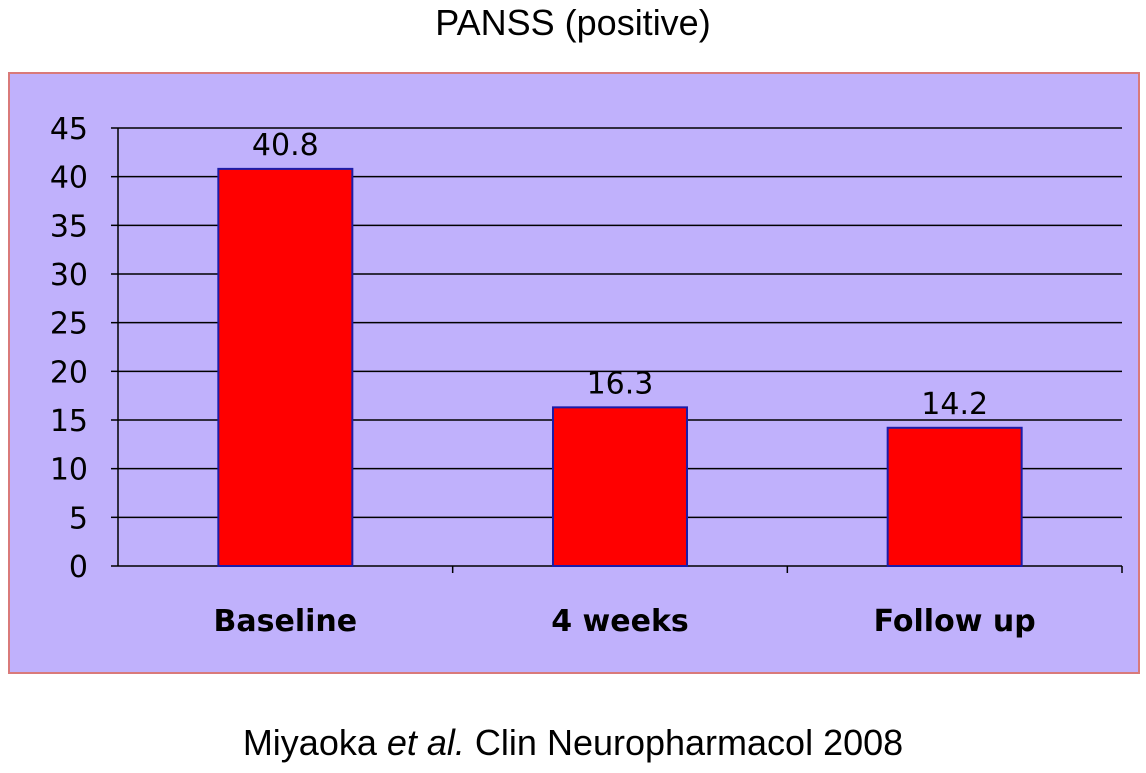 The height and width of the screenshot is (773, 1146). I want to click on y-tick-label: 40, so click(69, 178).